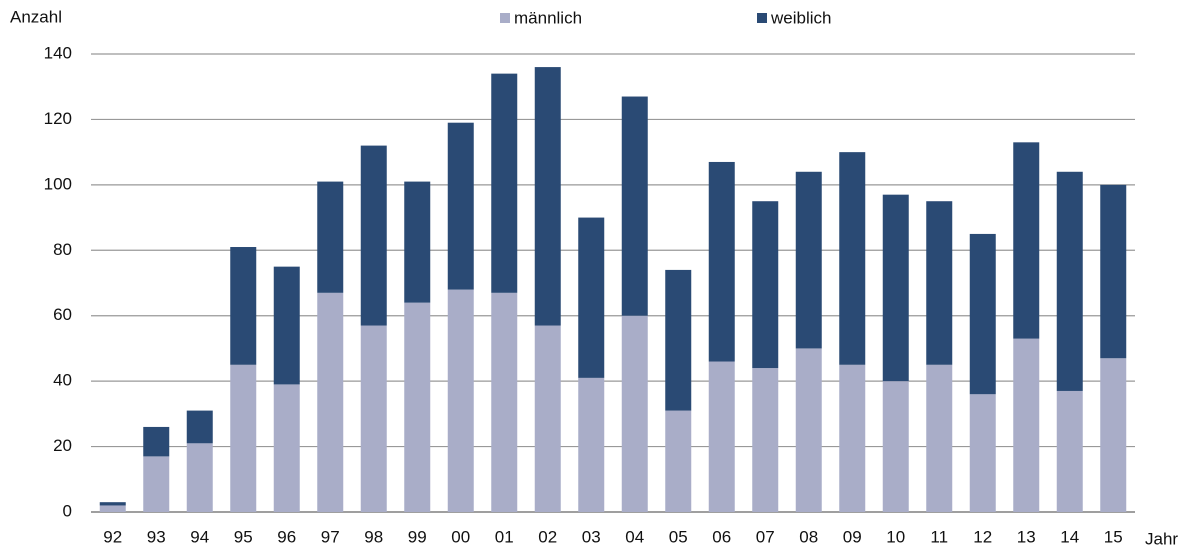  I want to click on x-tick-label: 93, so click(156, 536).